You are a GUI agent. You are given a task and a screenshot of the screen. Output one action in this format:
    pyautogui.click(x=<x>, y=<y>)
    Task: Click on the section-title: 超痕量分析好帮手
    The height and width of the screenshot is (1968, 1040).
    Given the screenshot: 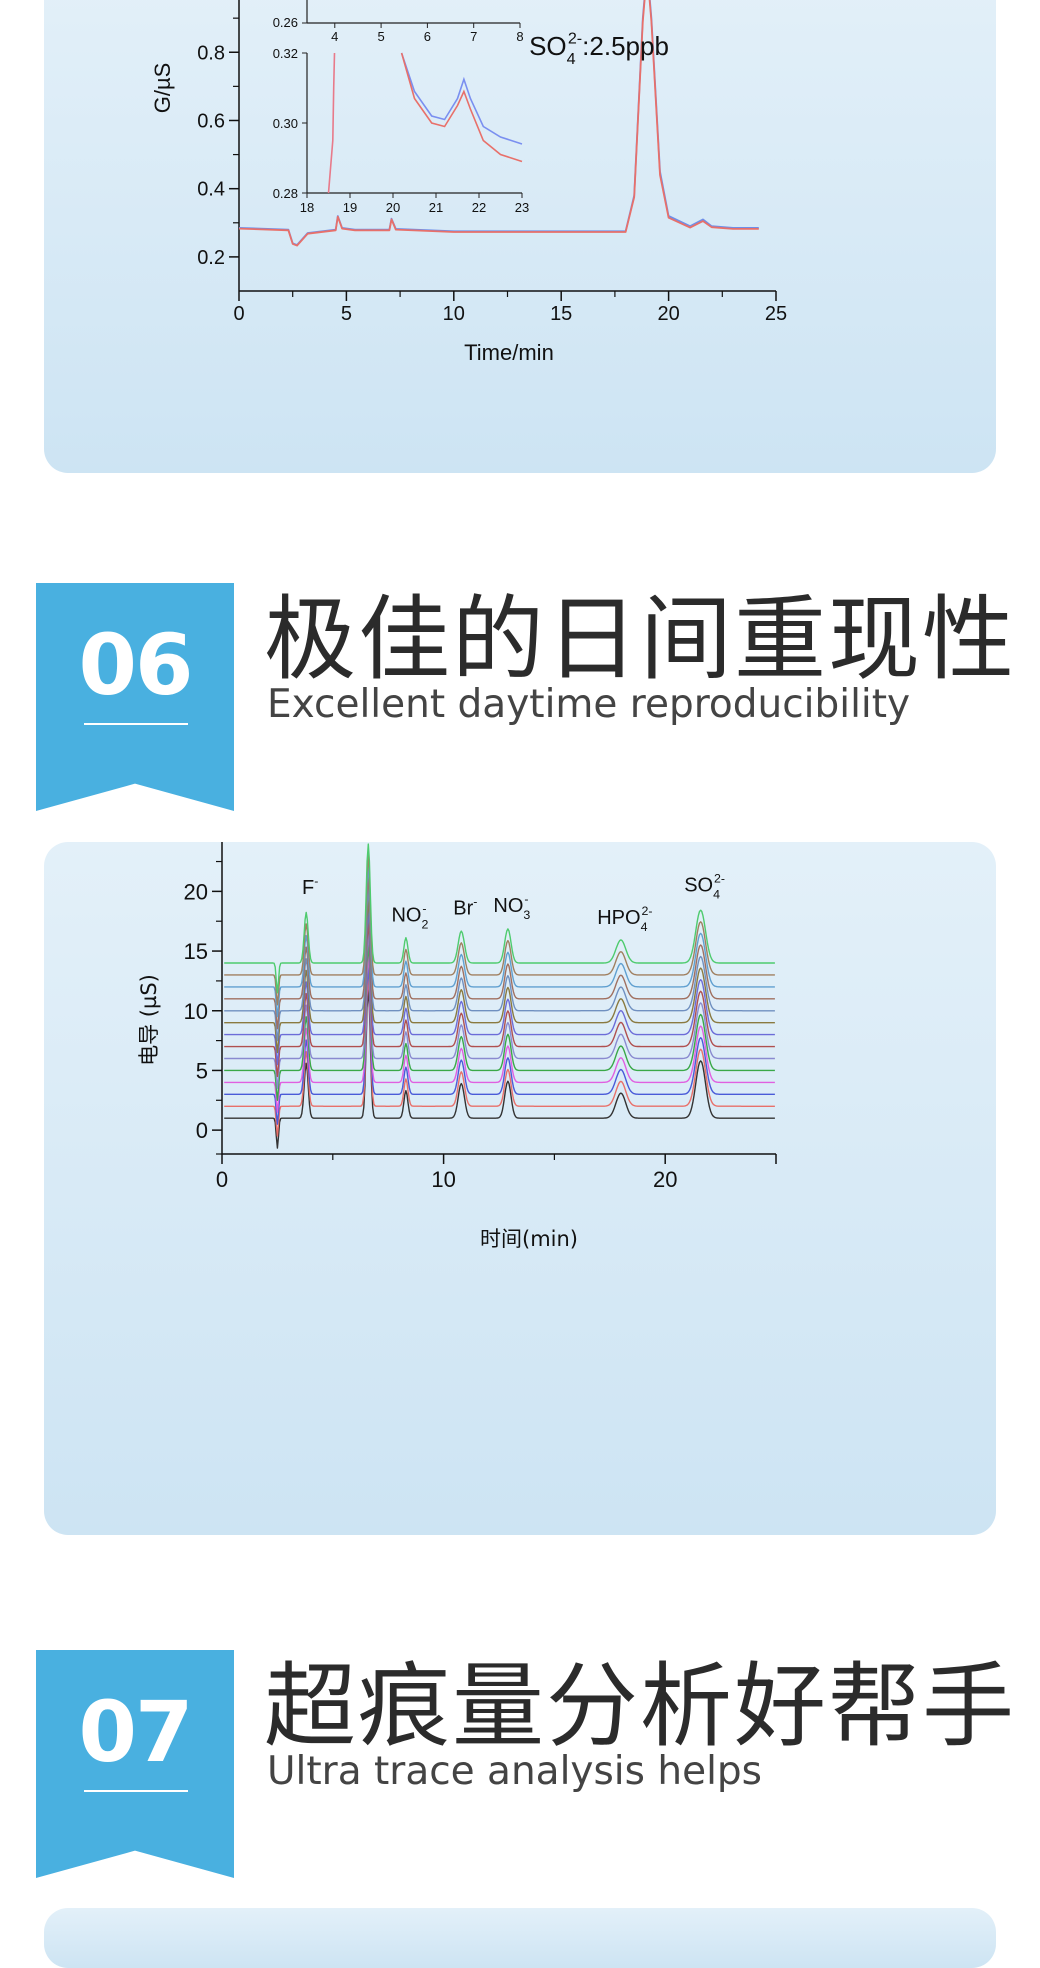 What is the action you would take?
    pyautogui.click(x=640, y=1706)
    